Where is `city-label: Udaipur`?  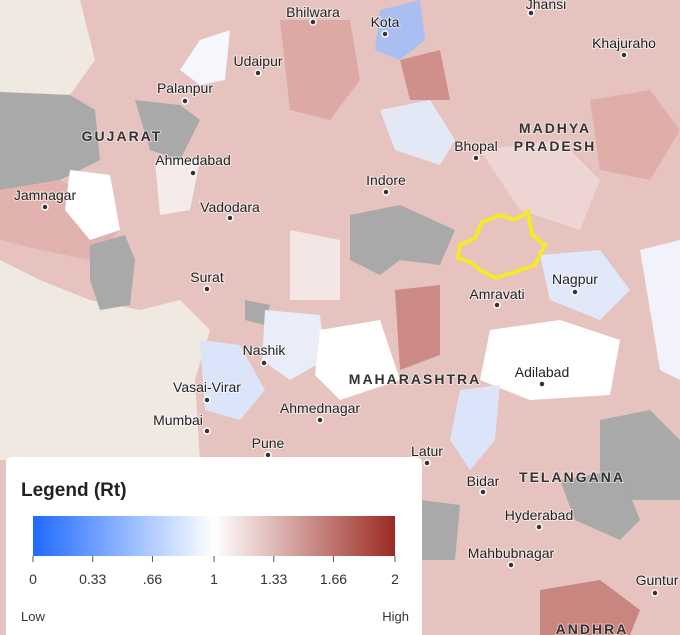
city-label: Udaipur is located at coordinates (257, 61).